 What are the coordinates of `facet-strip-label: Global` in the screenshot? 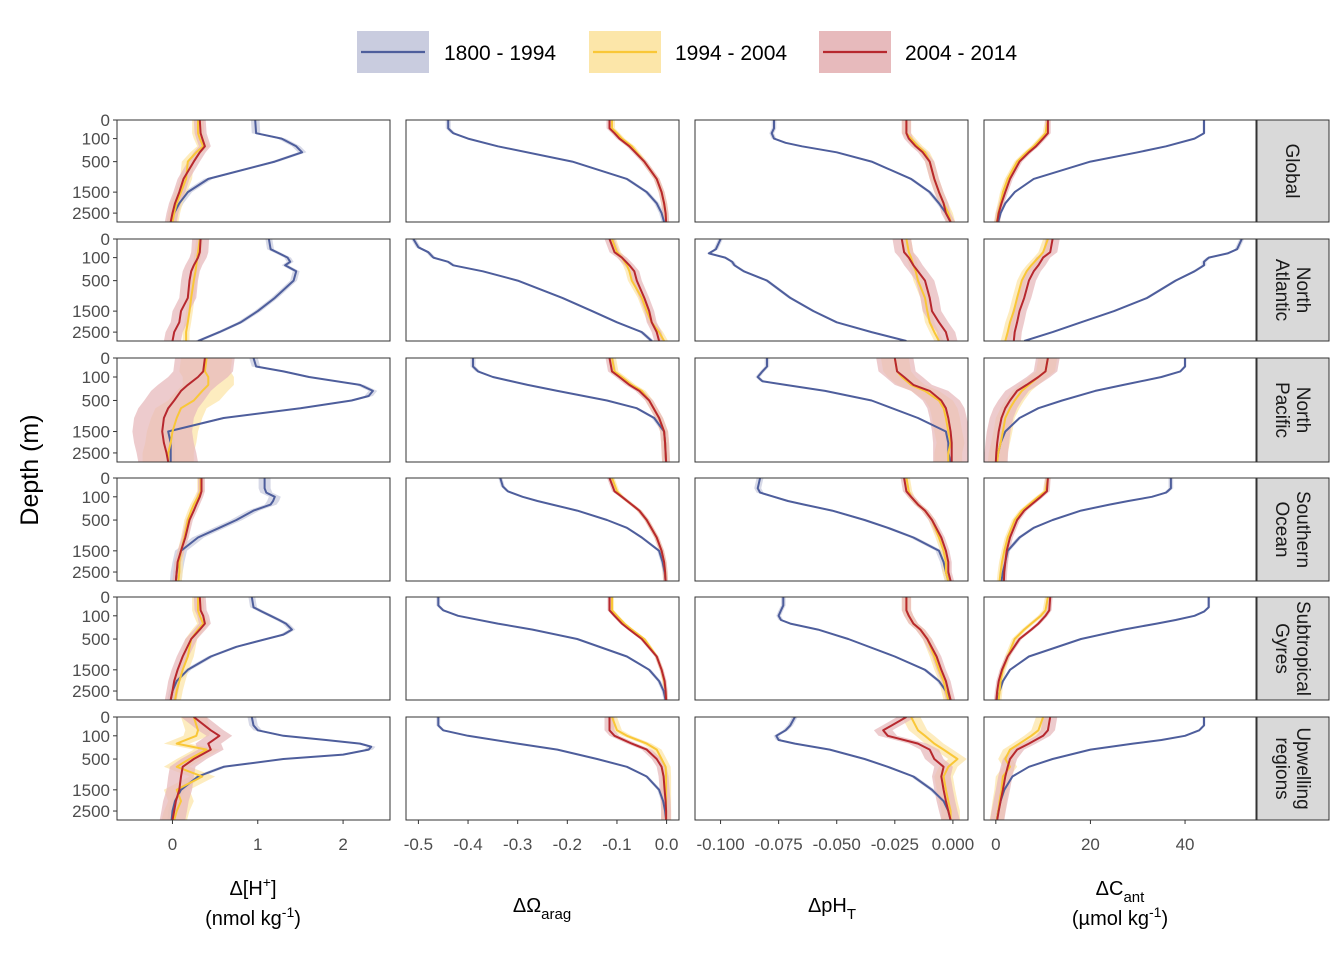 It's located at (1291, 171).